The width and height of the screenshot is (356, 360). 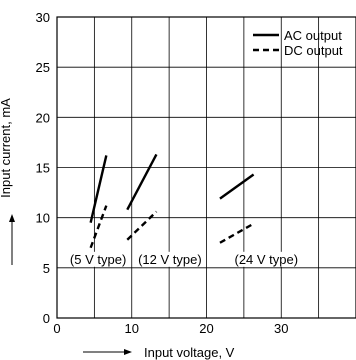 I want to click on annotation-label: (24 V type), so click(x=267, y=259).